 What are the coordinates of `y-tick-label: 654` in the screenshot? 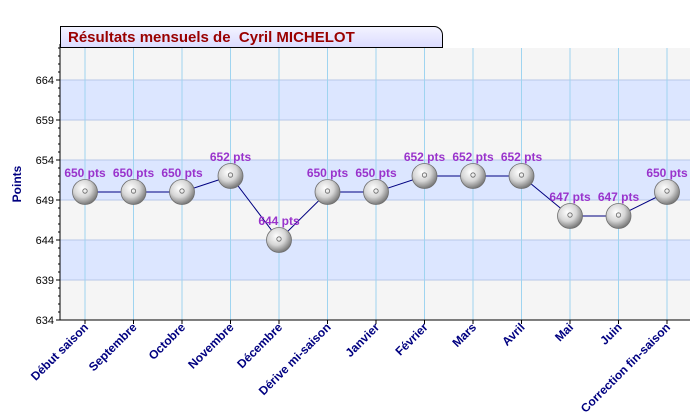 It's located at (45, 161).